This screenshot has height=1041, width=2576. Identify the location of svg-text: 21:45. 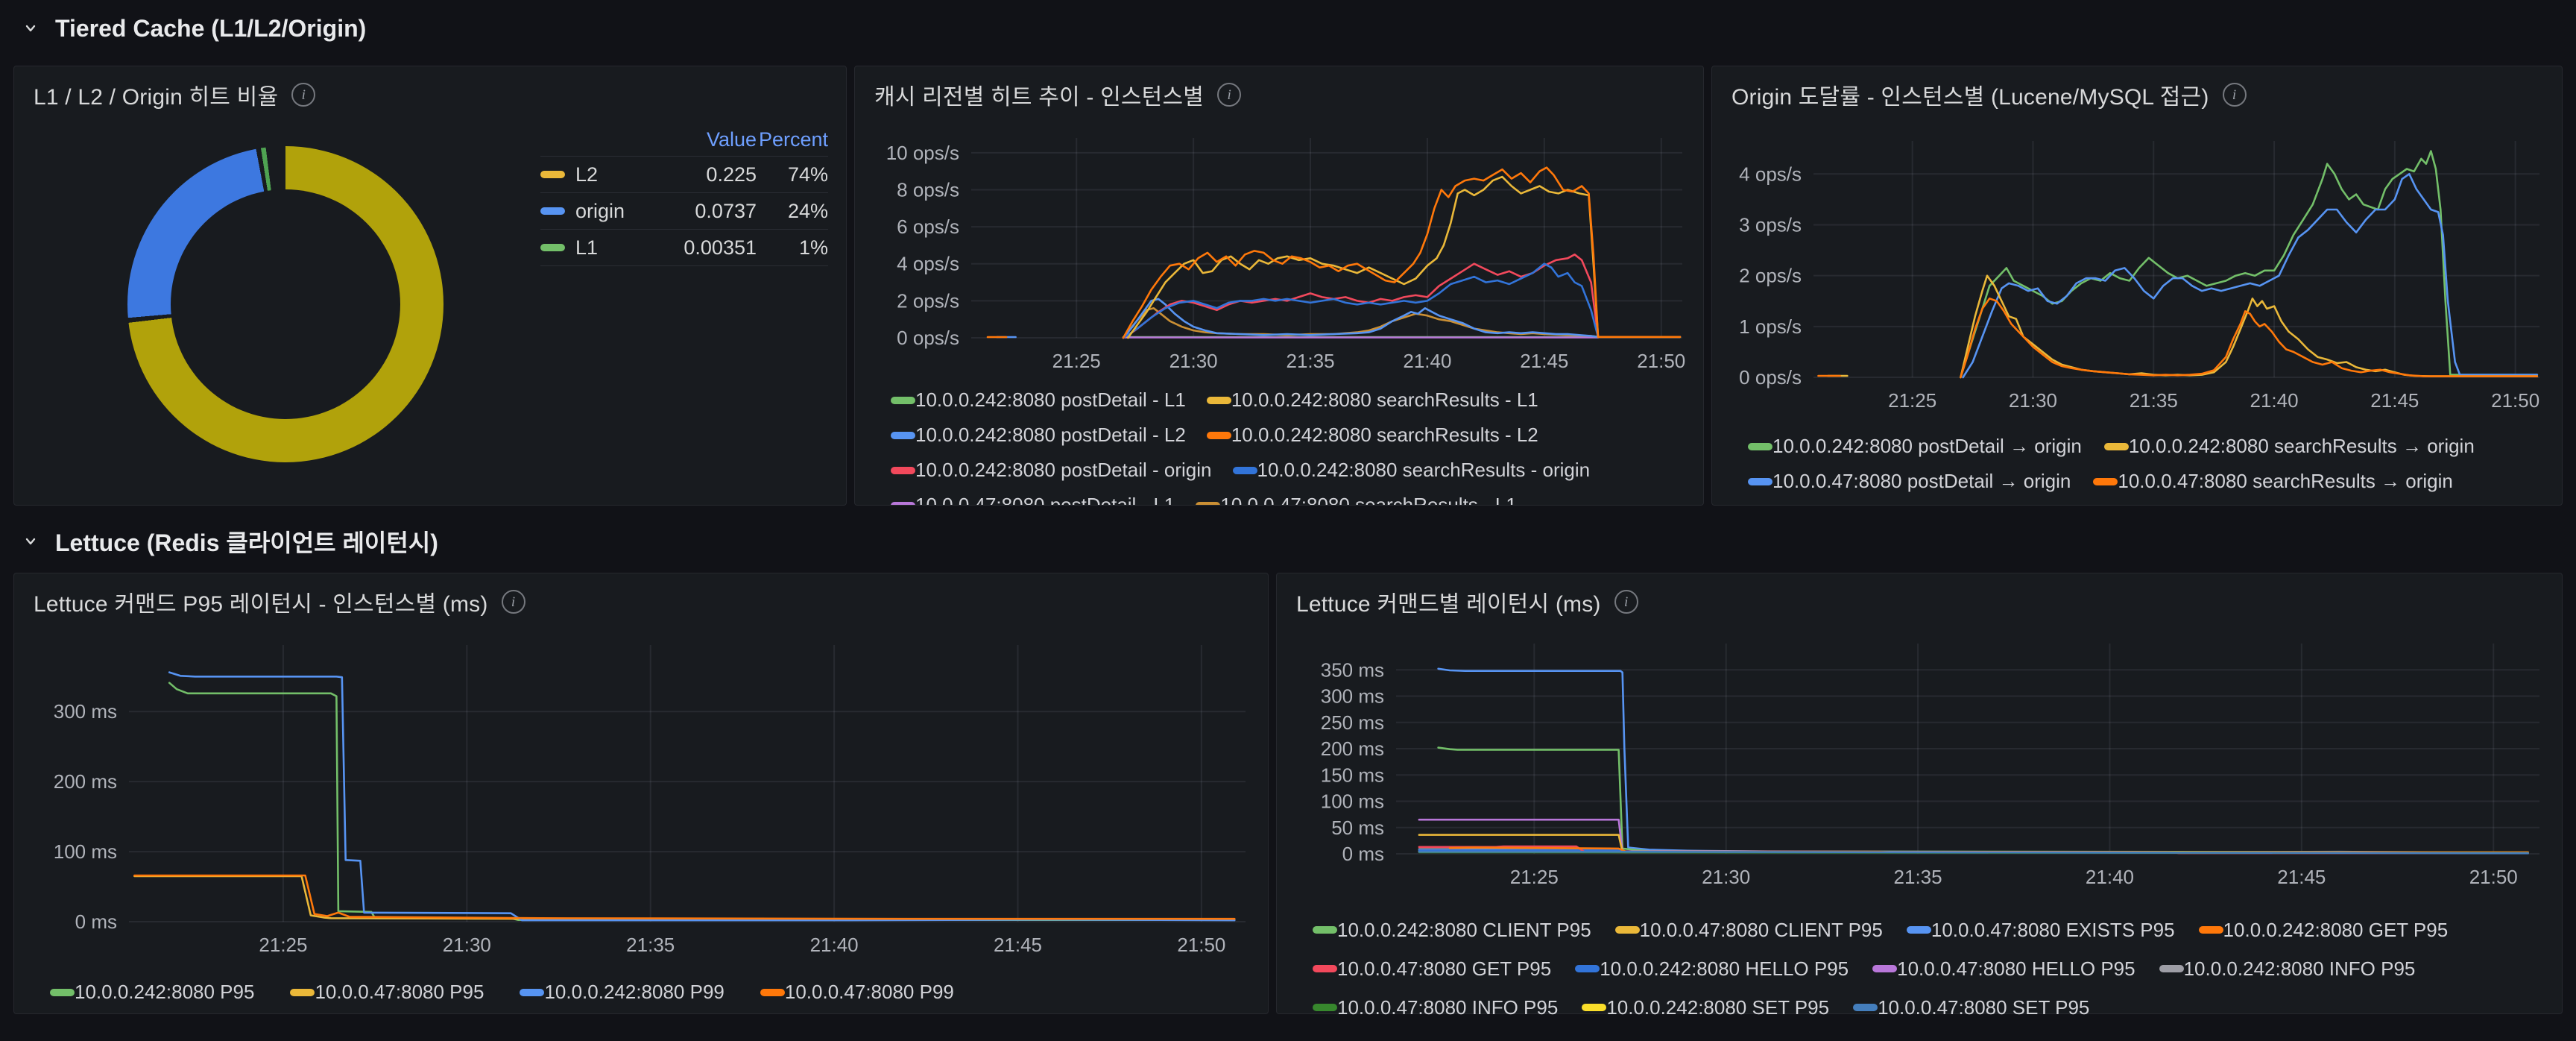
(2301, 877).